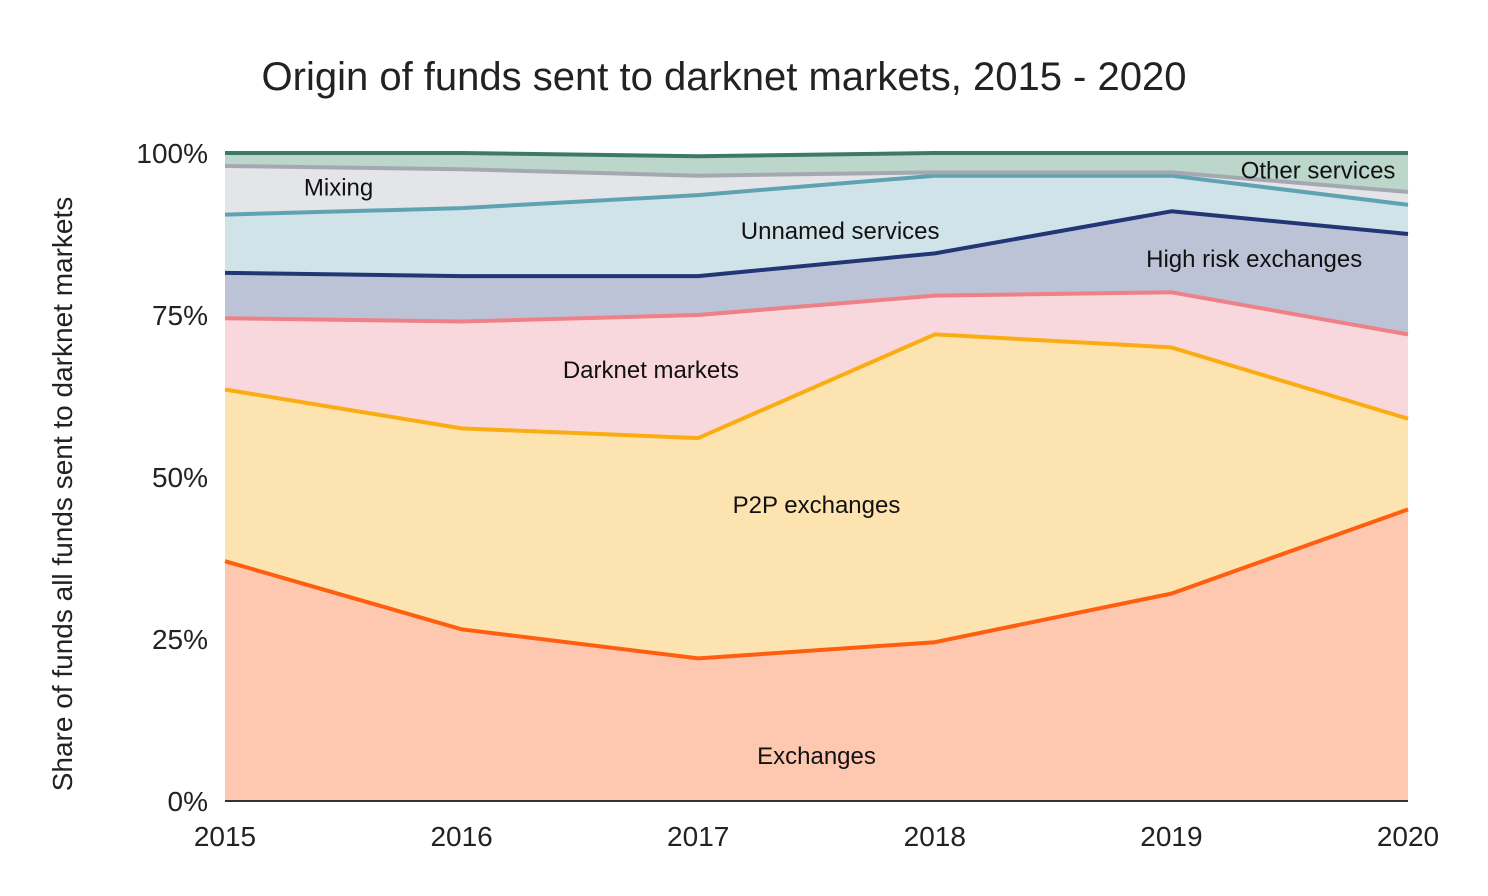 This screenshot has height=896, width=1488. Describe the element at coordinates (816, 756) in the screenshot. I see `series-label-exchanges: Exchanges` at that location.